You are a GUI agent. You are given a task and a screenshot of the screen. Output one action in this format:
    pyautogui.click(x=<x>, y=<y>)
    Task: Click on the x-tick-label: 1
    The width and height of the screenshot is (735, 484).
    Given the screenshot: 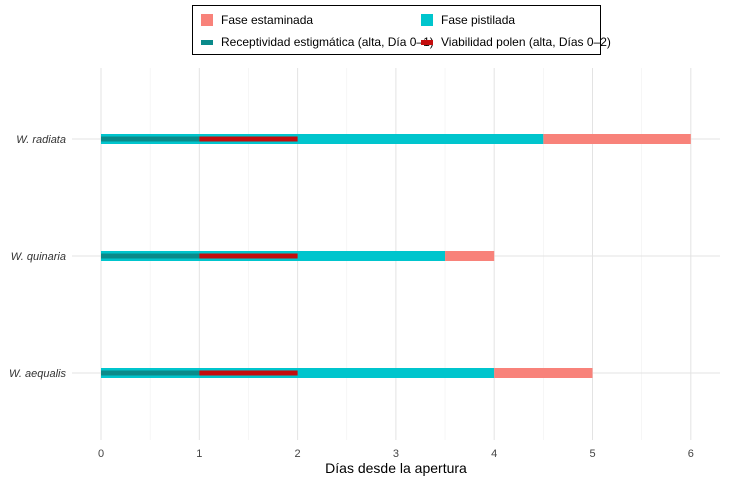 What is the action you would take?
    pyautogui.click(x=199, y=454)
    